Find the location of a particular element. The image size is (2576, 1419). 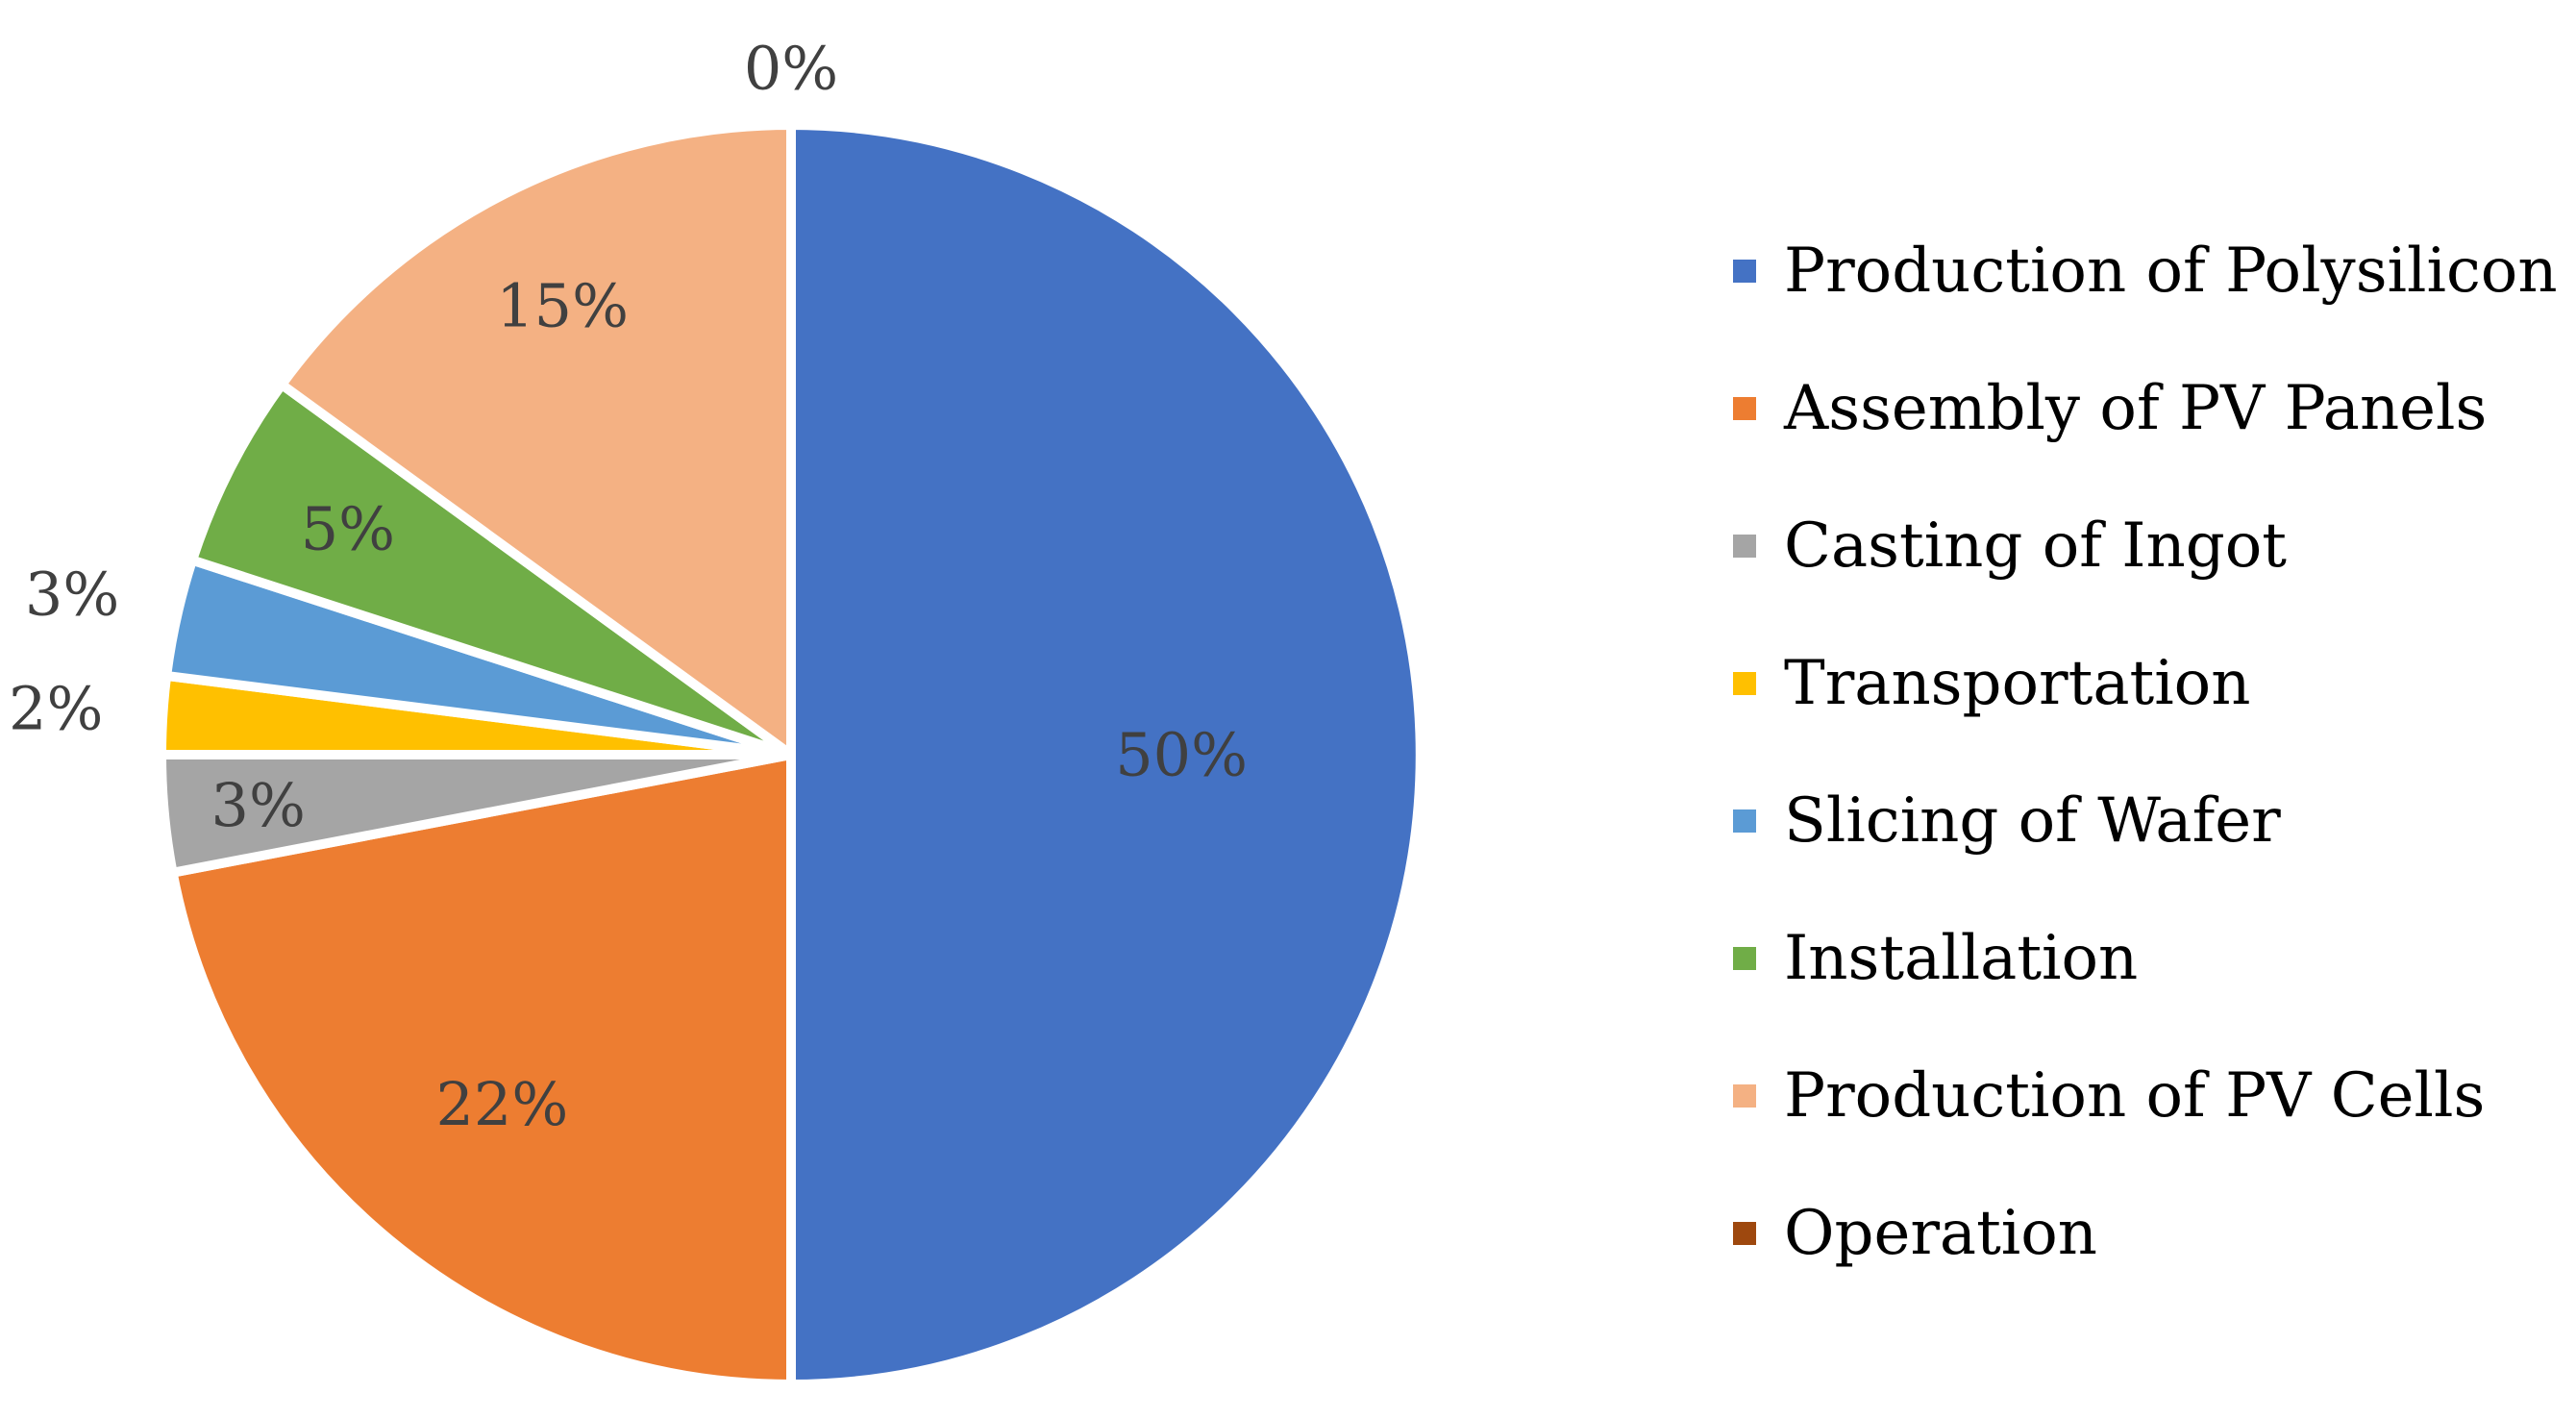

slice-assembly-of-pv-panels is located at coordinates (481, 1069).